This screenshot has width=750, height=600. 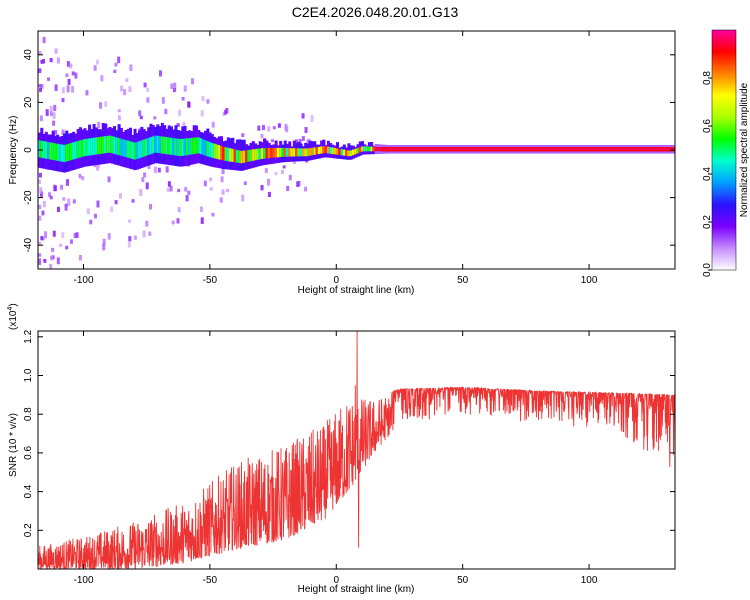 What do you see at coordinates (356, 589) in the screenshot?
I see `snr-x-label: Height of straight line (km)` at bounding box center [356, 589].